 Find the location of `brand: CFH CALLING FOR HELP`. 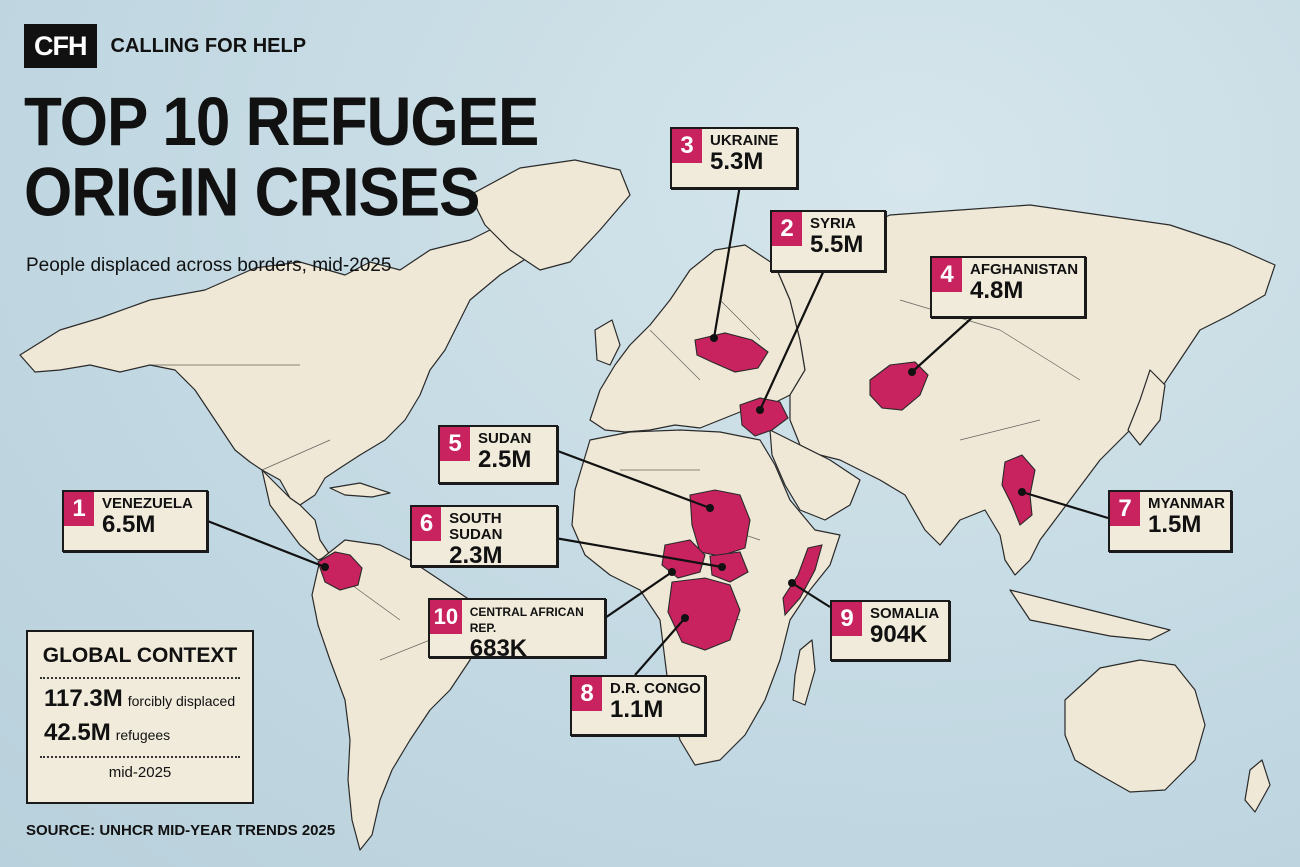

brand: CFH CALLING FOR HELP is located at coordinates (165, 46).